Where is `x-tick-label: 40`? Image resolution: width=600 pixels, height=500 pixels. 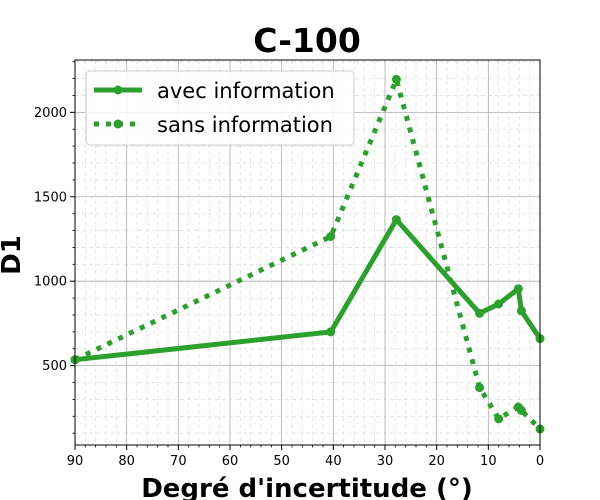 x-tick-label: 40 is located at coordinates (333, 461).